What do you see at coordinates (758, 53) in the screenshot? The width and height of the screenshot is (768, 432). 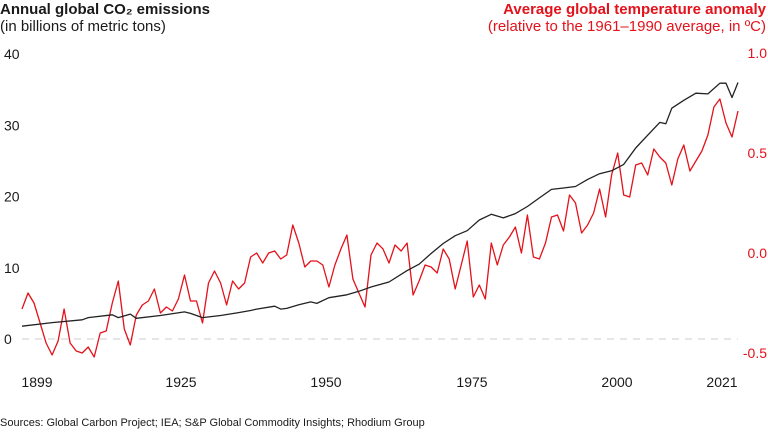 I see `right-tick-label: 1.0` at bounding box center [758, 53].